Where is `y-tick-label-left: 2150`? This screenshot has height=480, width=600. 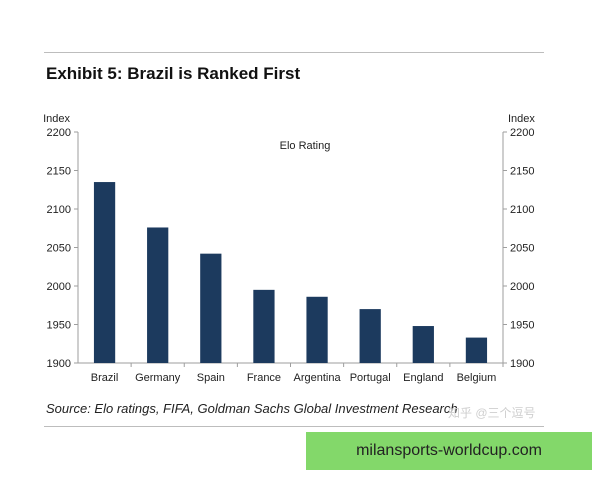
y-tick-label-left: 2150 is located at coordinates (59, 172).